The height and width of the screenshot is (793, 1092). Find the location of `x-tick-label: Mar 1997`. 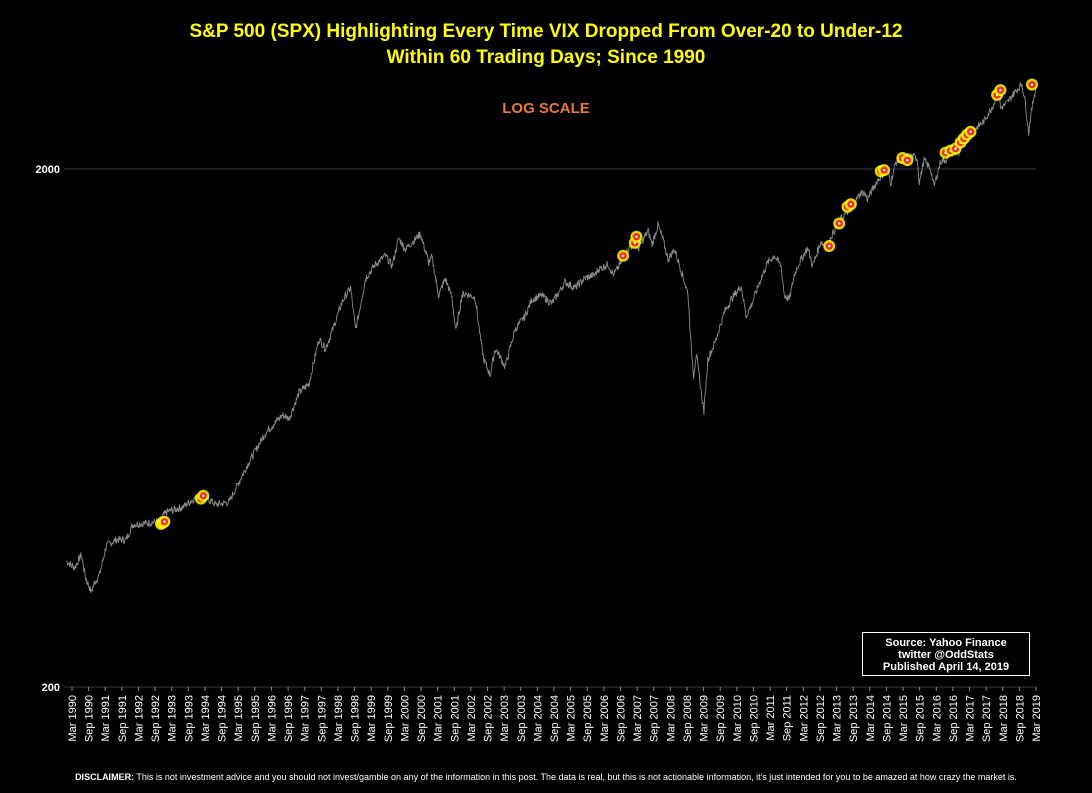

x-tick-label: Mar 1997 is located at coordinates (306, 718).